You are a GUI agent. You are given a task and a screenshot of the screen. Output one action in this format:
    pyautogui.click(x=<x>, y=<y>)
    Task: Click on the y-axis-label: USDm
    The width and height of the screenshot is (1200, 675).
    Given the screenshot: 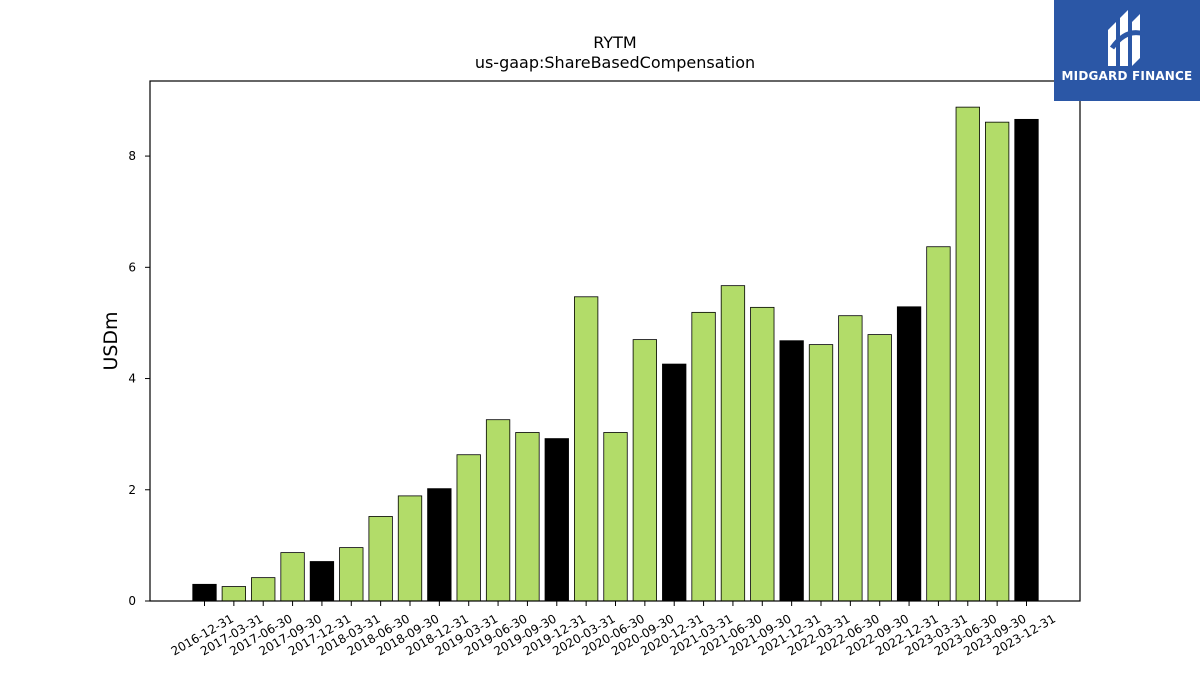 What is the action you would take?
    pyautogui.click(x=111, y=340)
    